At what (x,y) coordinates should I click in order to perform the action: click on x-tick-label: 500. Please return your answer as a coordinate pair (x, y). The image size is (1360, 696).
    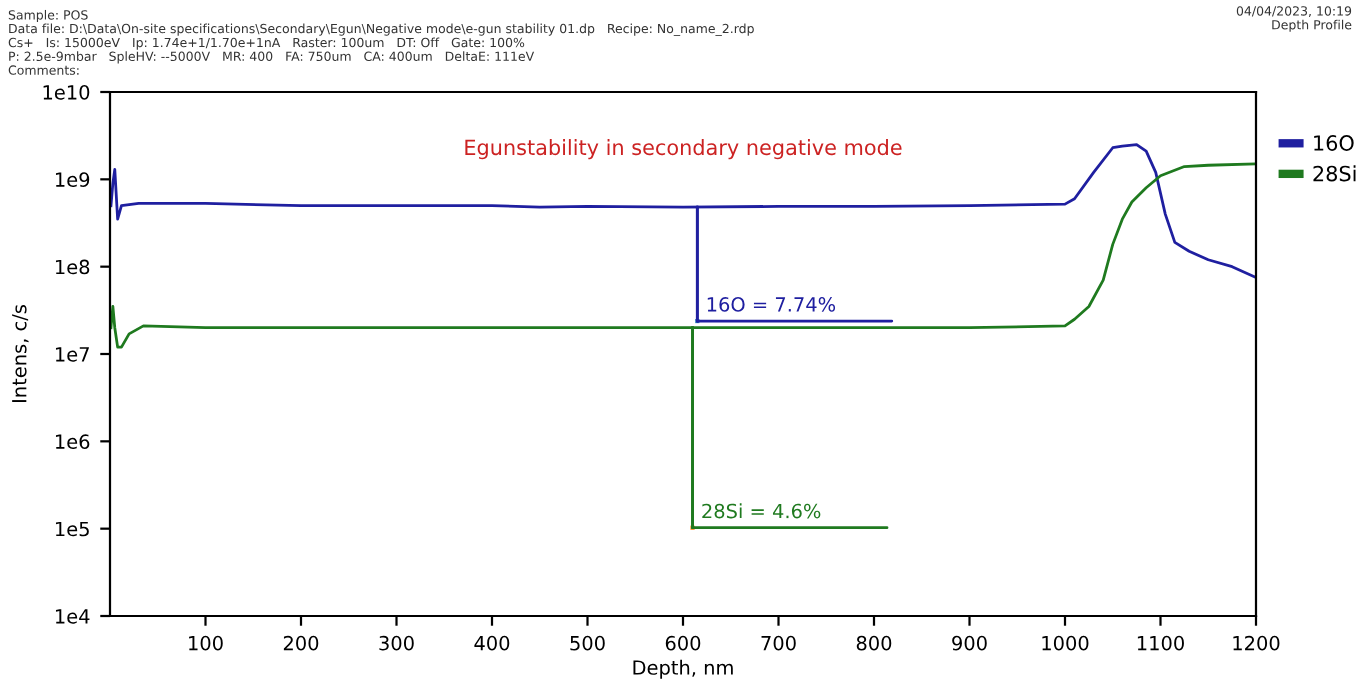
    Looking at the image, I should click on (587, 643).